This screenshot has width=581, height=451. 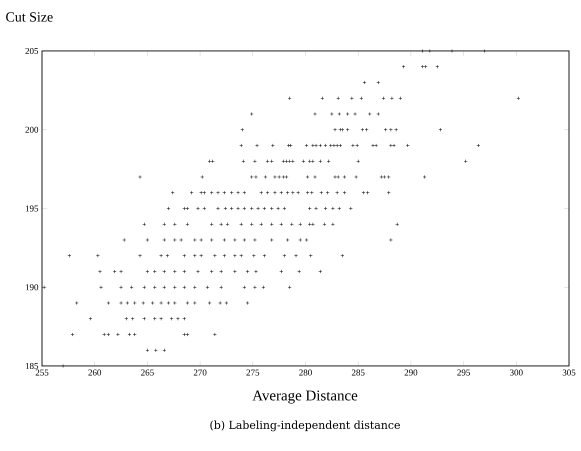 What do you see at coordinates (32, 208) in the screenshot?
I see `y-tick-label: 195` at bounding box center [32, 208].